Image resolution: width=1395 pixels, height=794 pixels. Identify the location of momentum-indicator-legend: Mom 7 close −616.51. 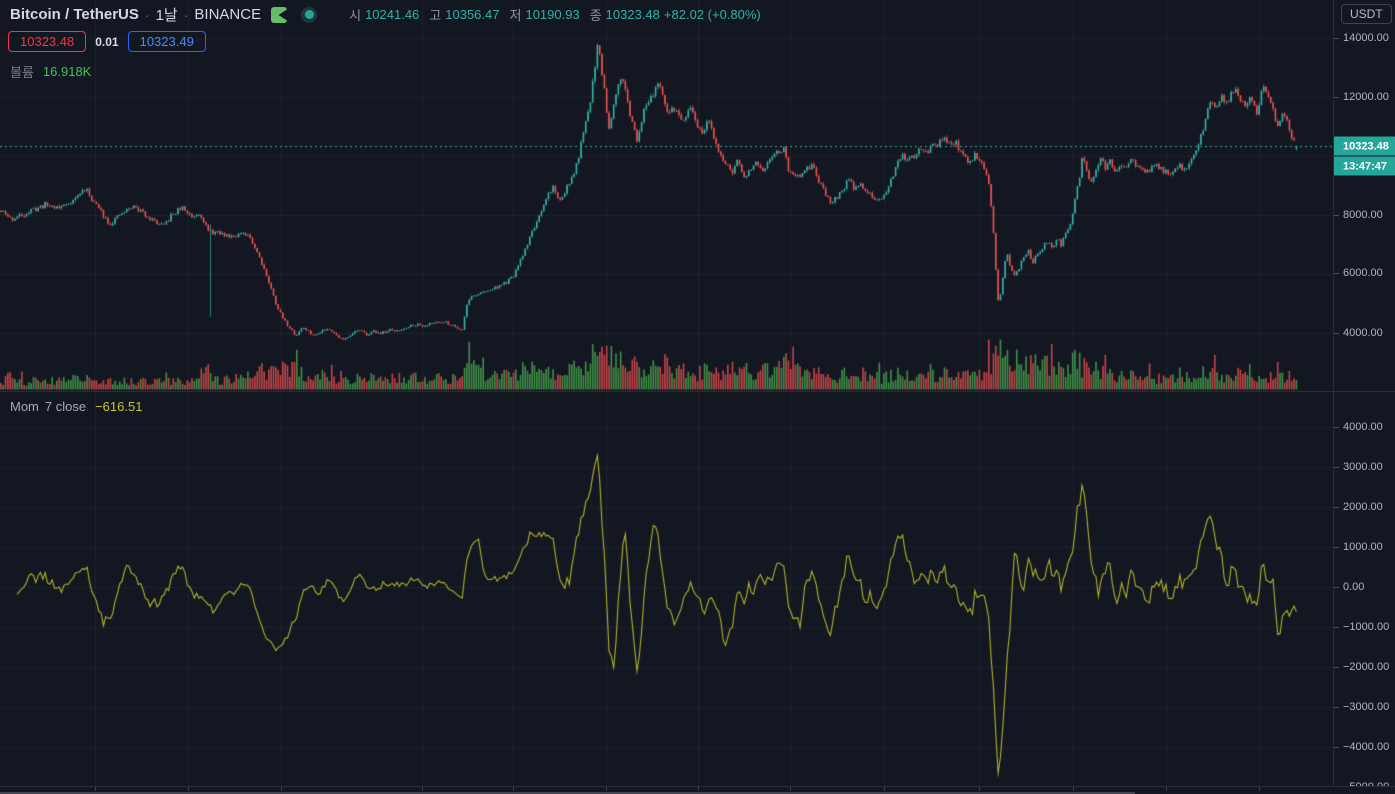
(76, 406).